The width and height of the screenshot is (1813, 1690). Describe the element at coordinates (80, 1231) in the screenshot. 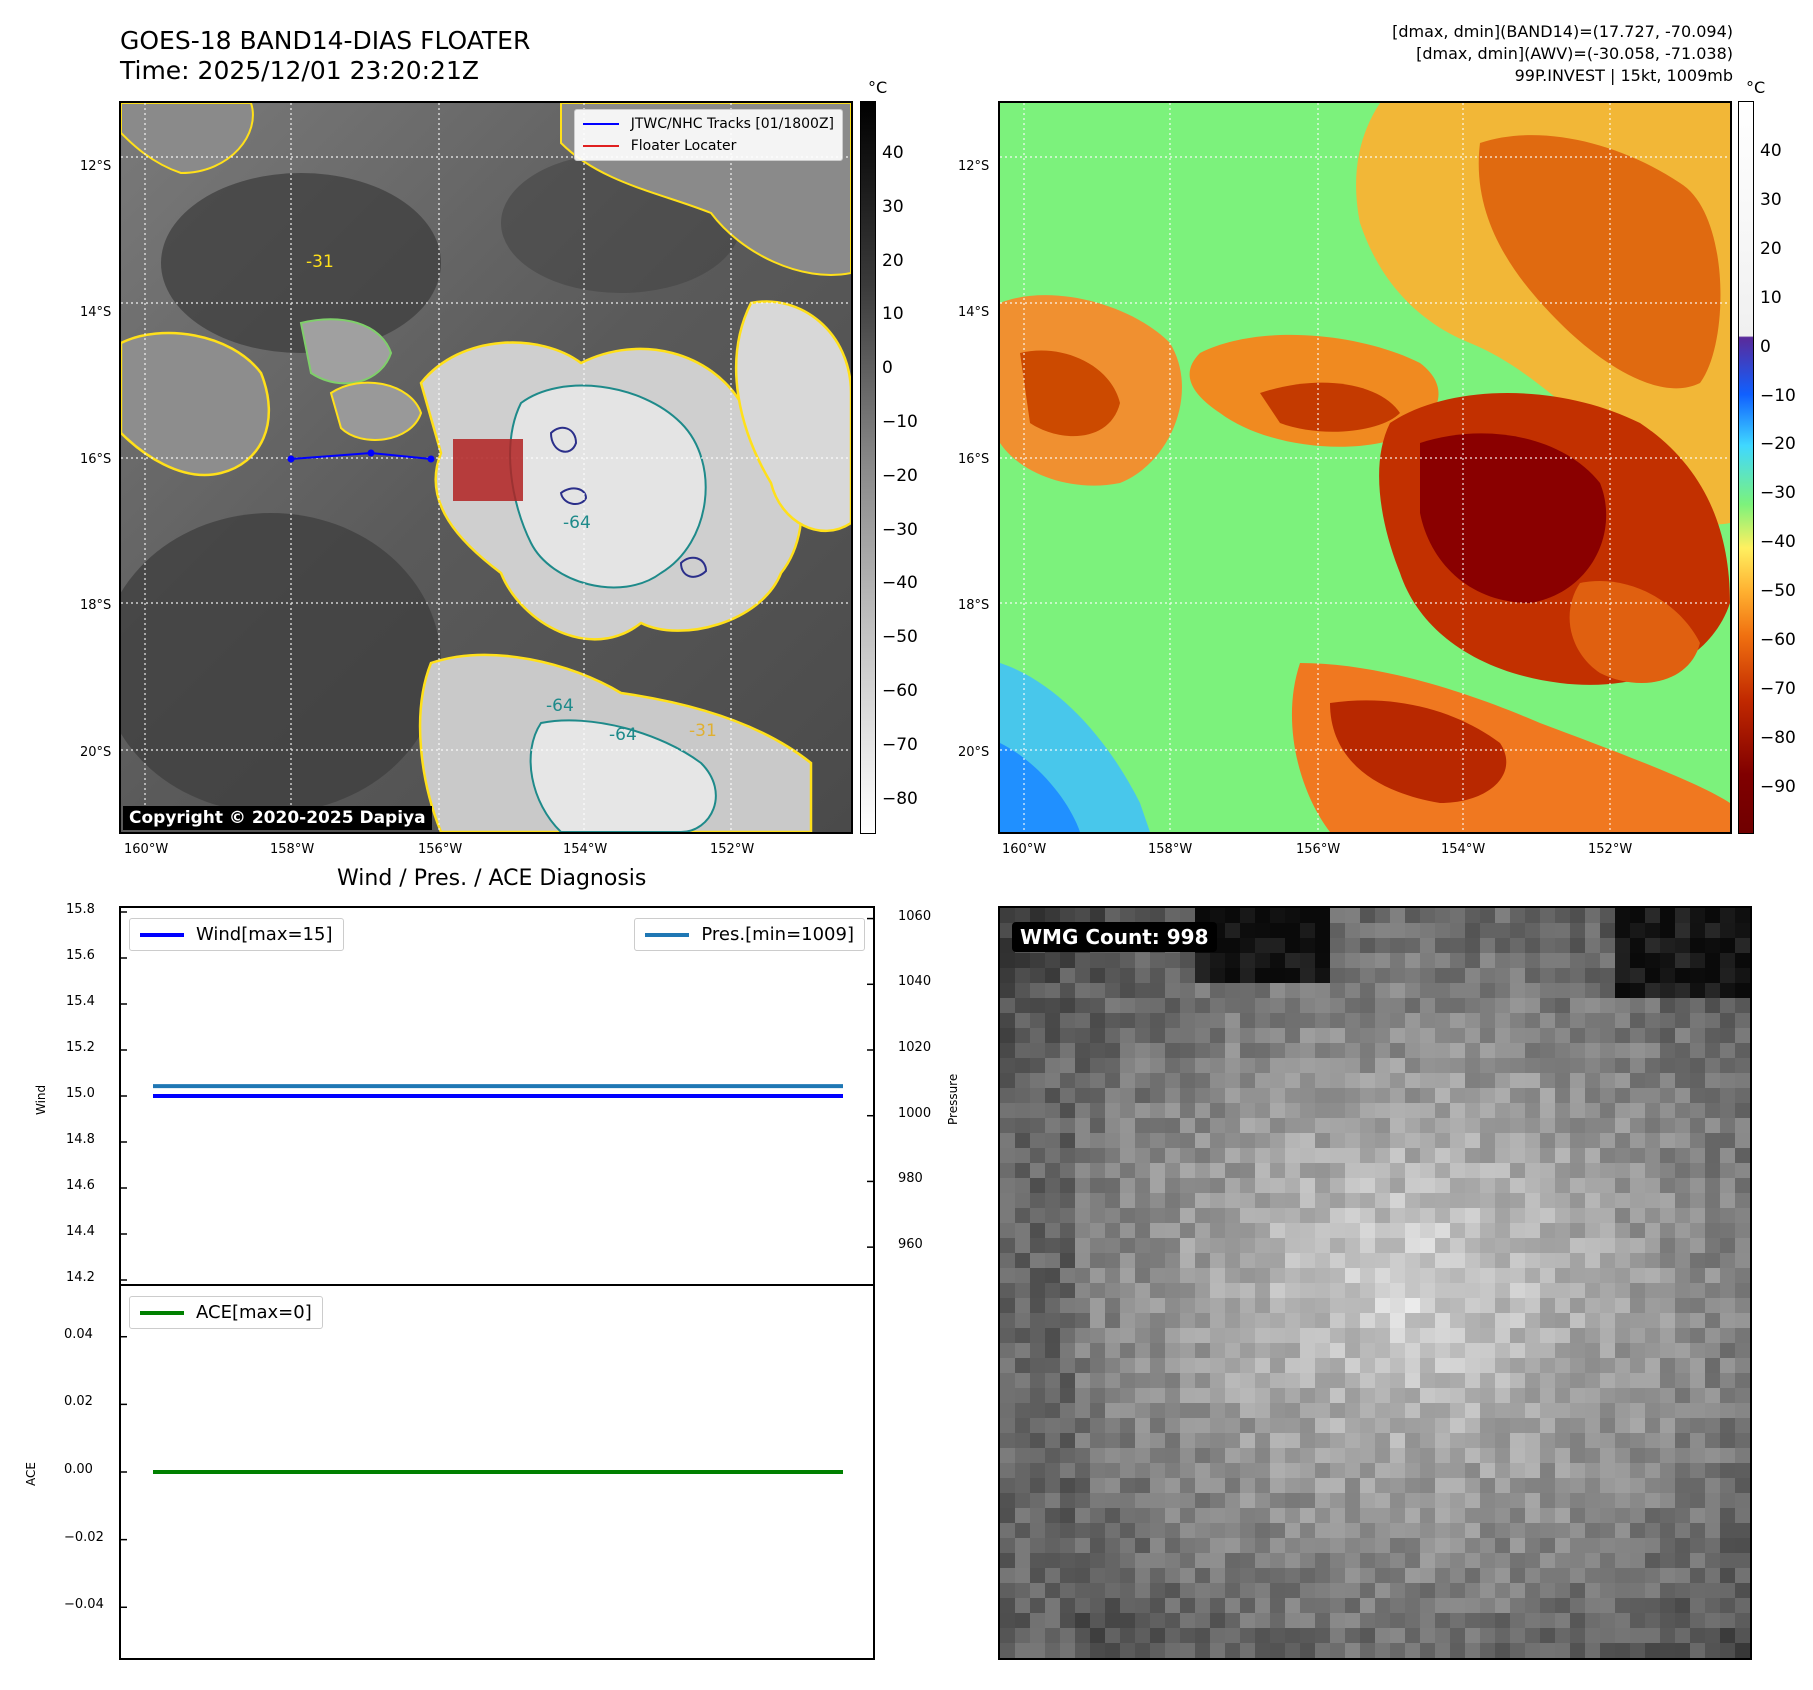

I see `wind-ytick: 14.4` at that location.